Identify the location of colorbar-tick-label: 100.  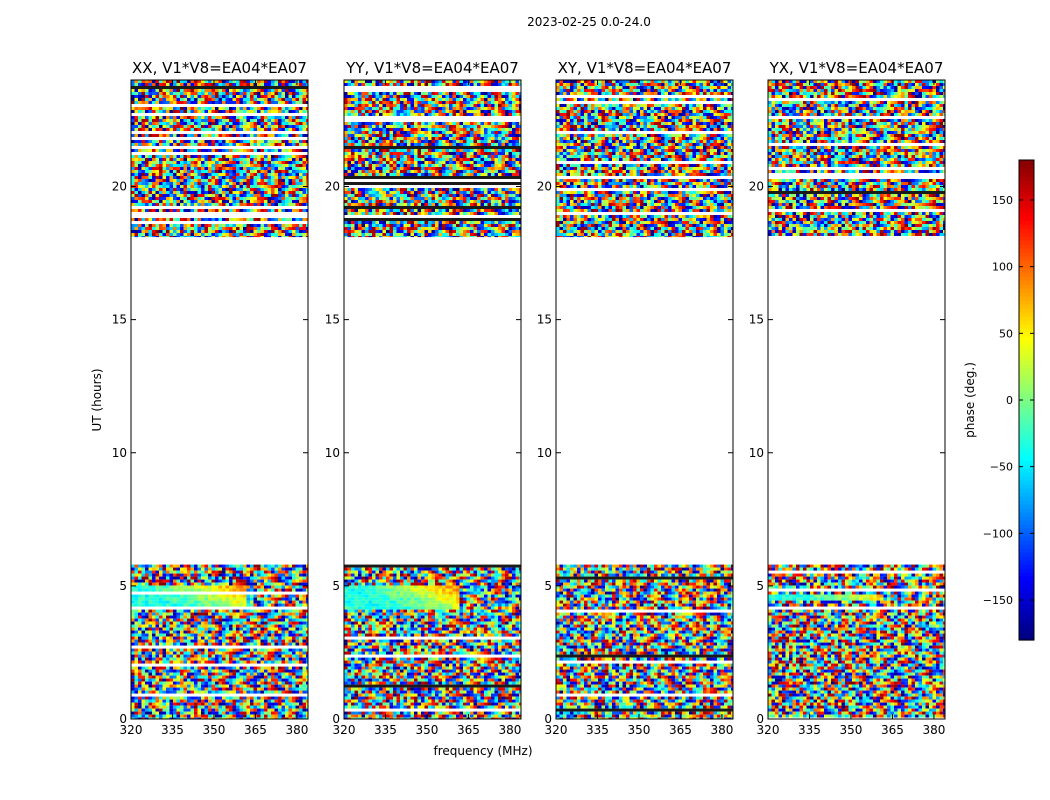
(1002, 267).